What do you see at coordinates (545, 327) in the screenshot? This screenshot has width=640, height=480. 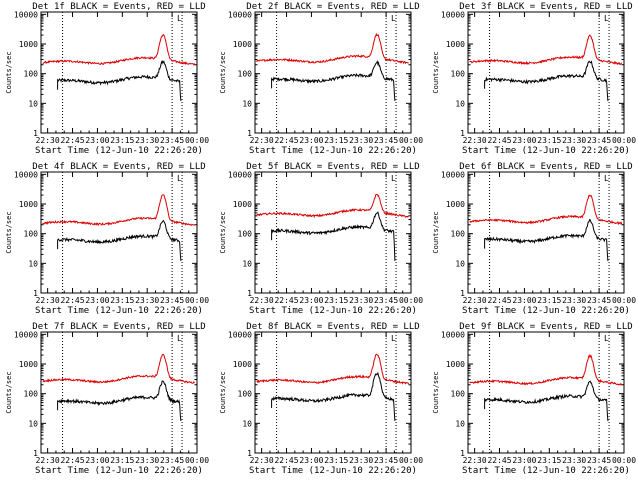 I see `panel-title: Det 9f BLACK = Events, RED = LLD` at bounding box center [545, 327].